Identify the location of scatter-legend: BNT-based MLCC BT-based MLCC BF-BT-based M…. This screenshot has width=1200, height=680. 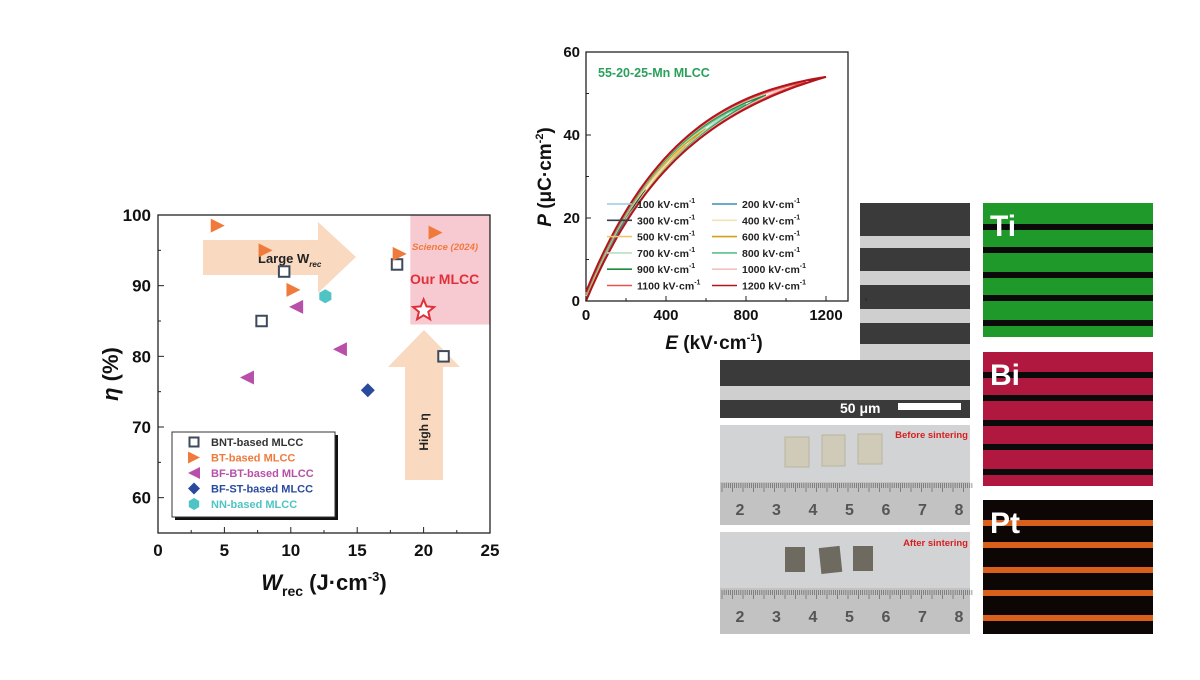
(254, 475).